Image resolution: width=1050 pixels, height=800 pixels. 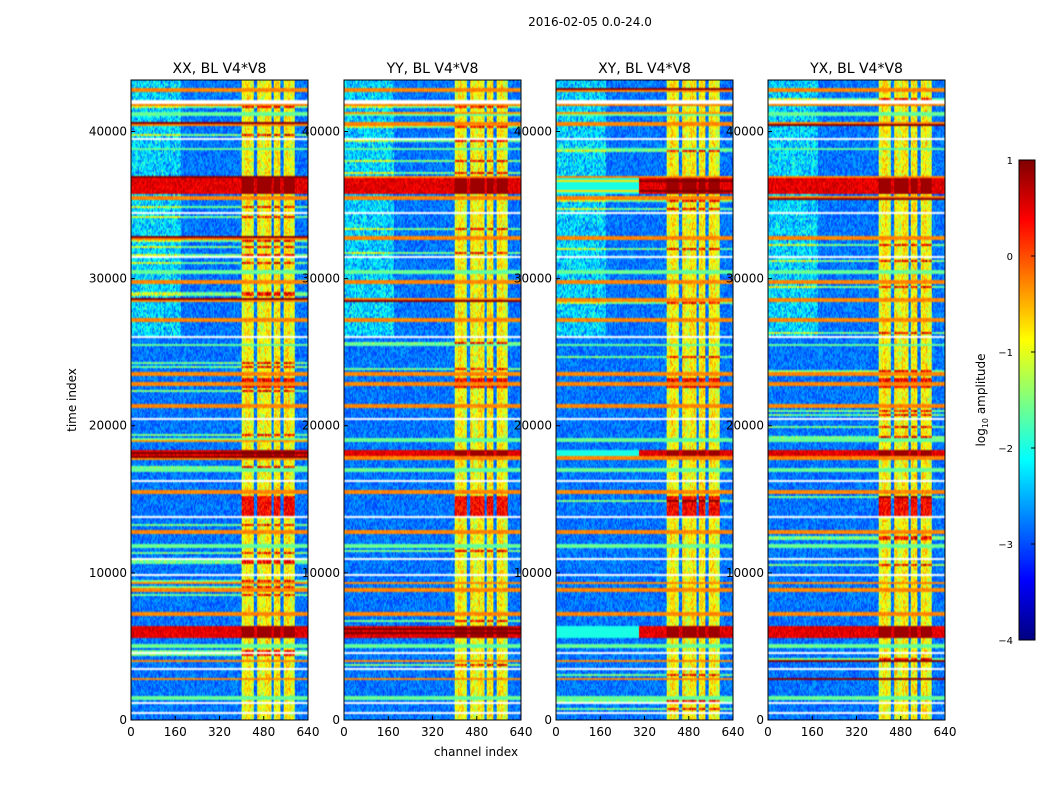 What do you see at coordinates (476, 752) in the screenshot?
I see `x-axis-label: channel index` at bounding box center [476, 752].